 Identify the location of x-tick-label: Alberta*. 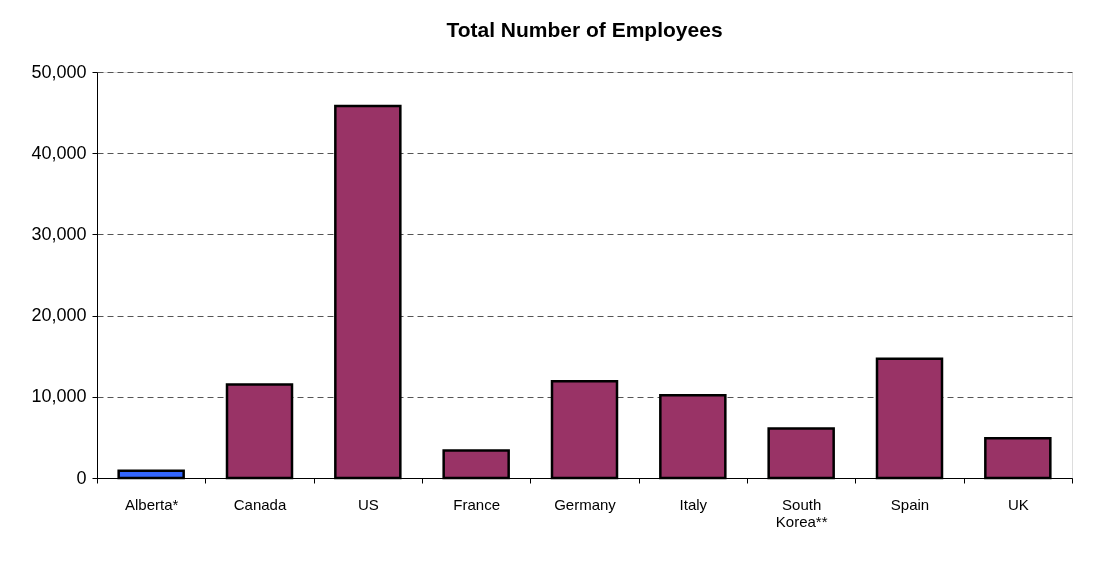
(151, 504).